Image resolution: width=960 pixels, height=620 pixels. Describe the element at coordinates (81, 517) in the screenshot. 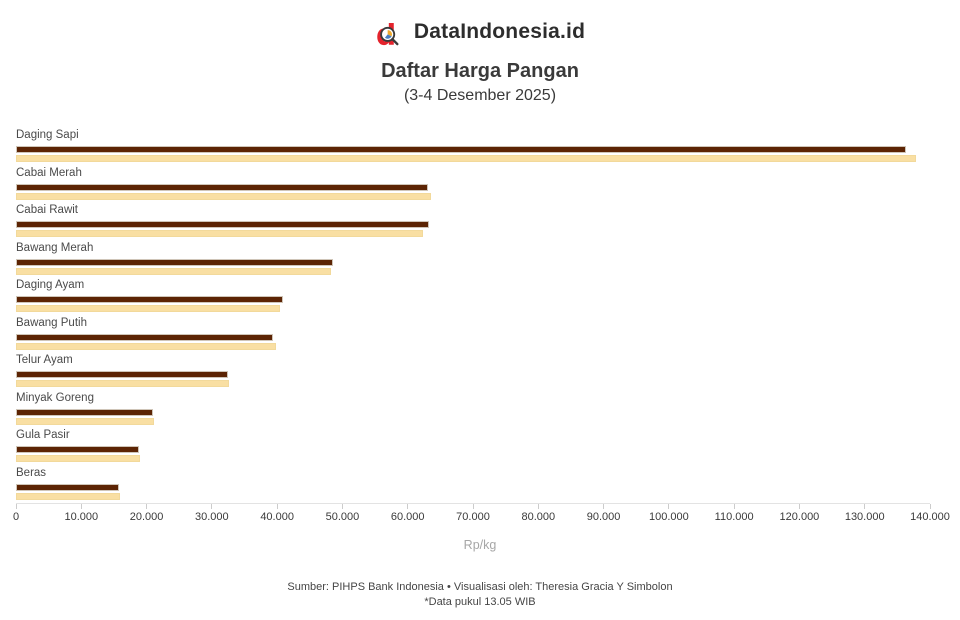

I see `tick-label: 10.000` at that location.